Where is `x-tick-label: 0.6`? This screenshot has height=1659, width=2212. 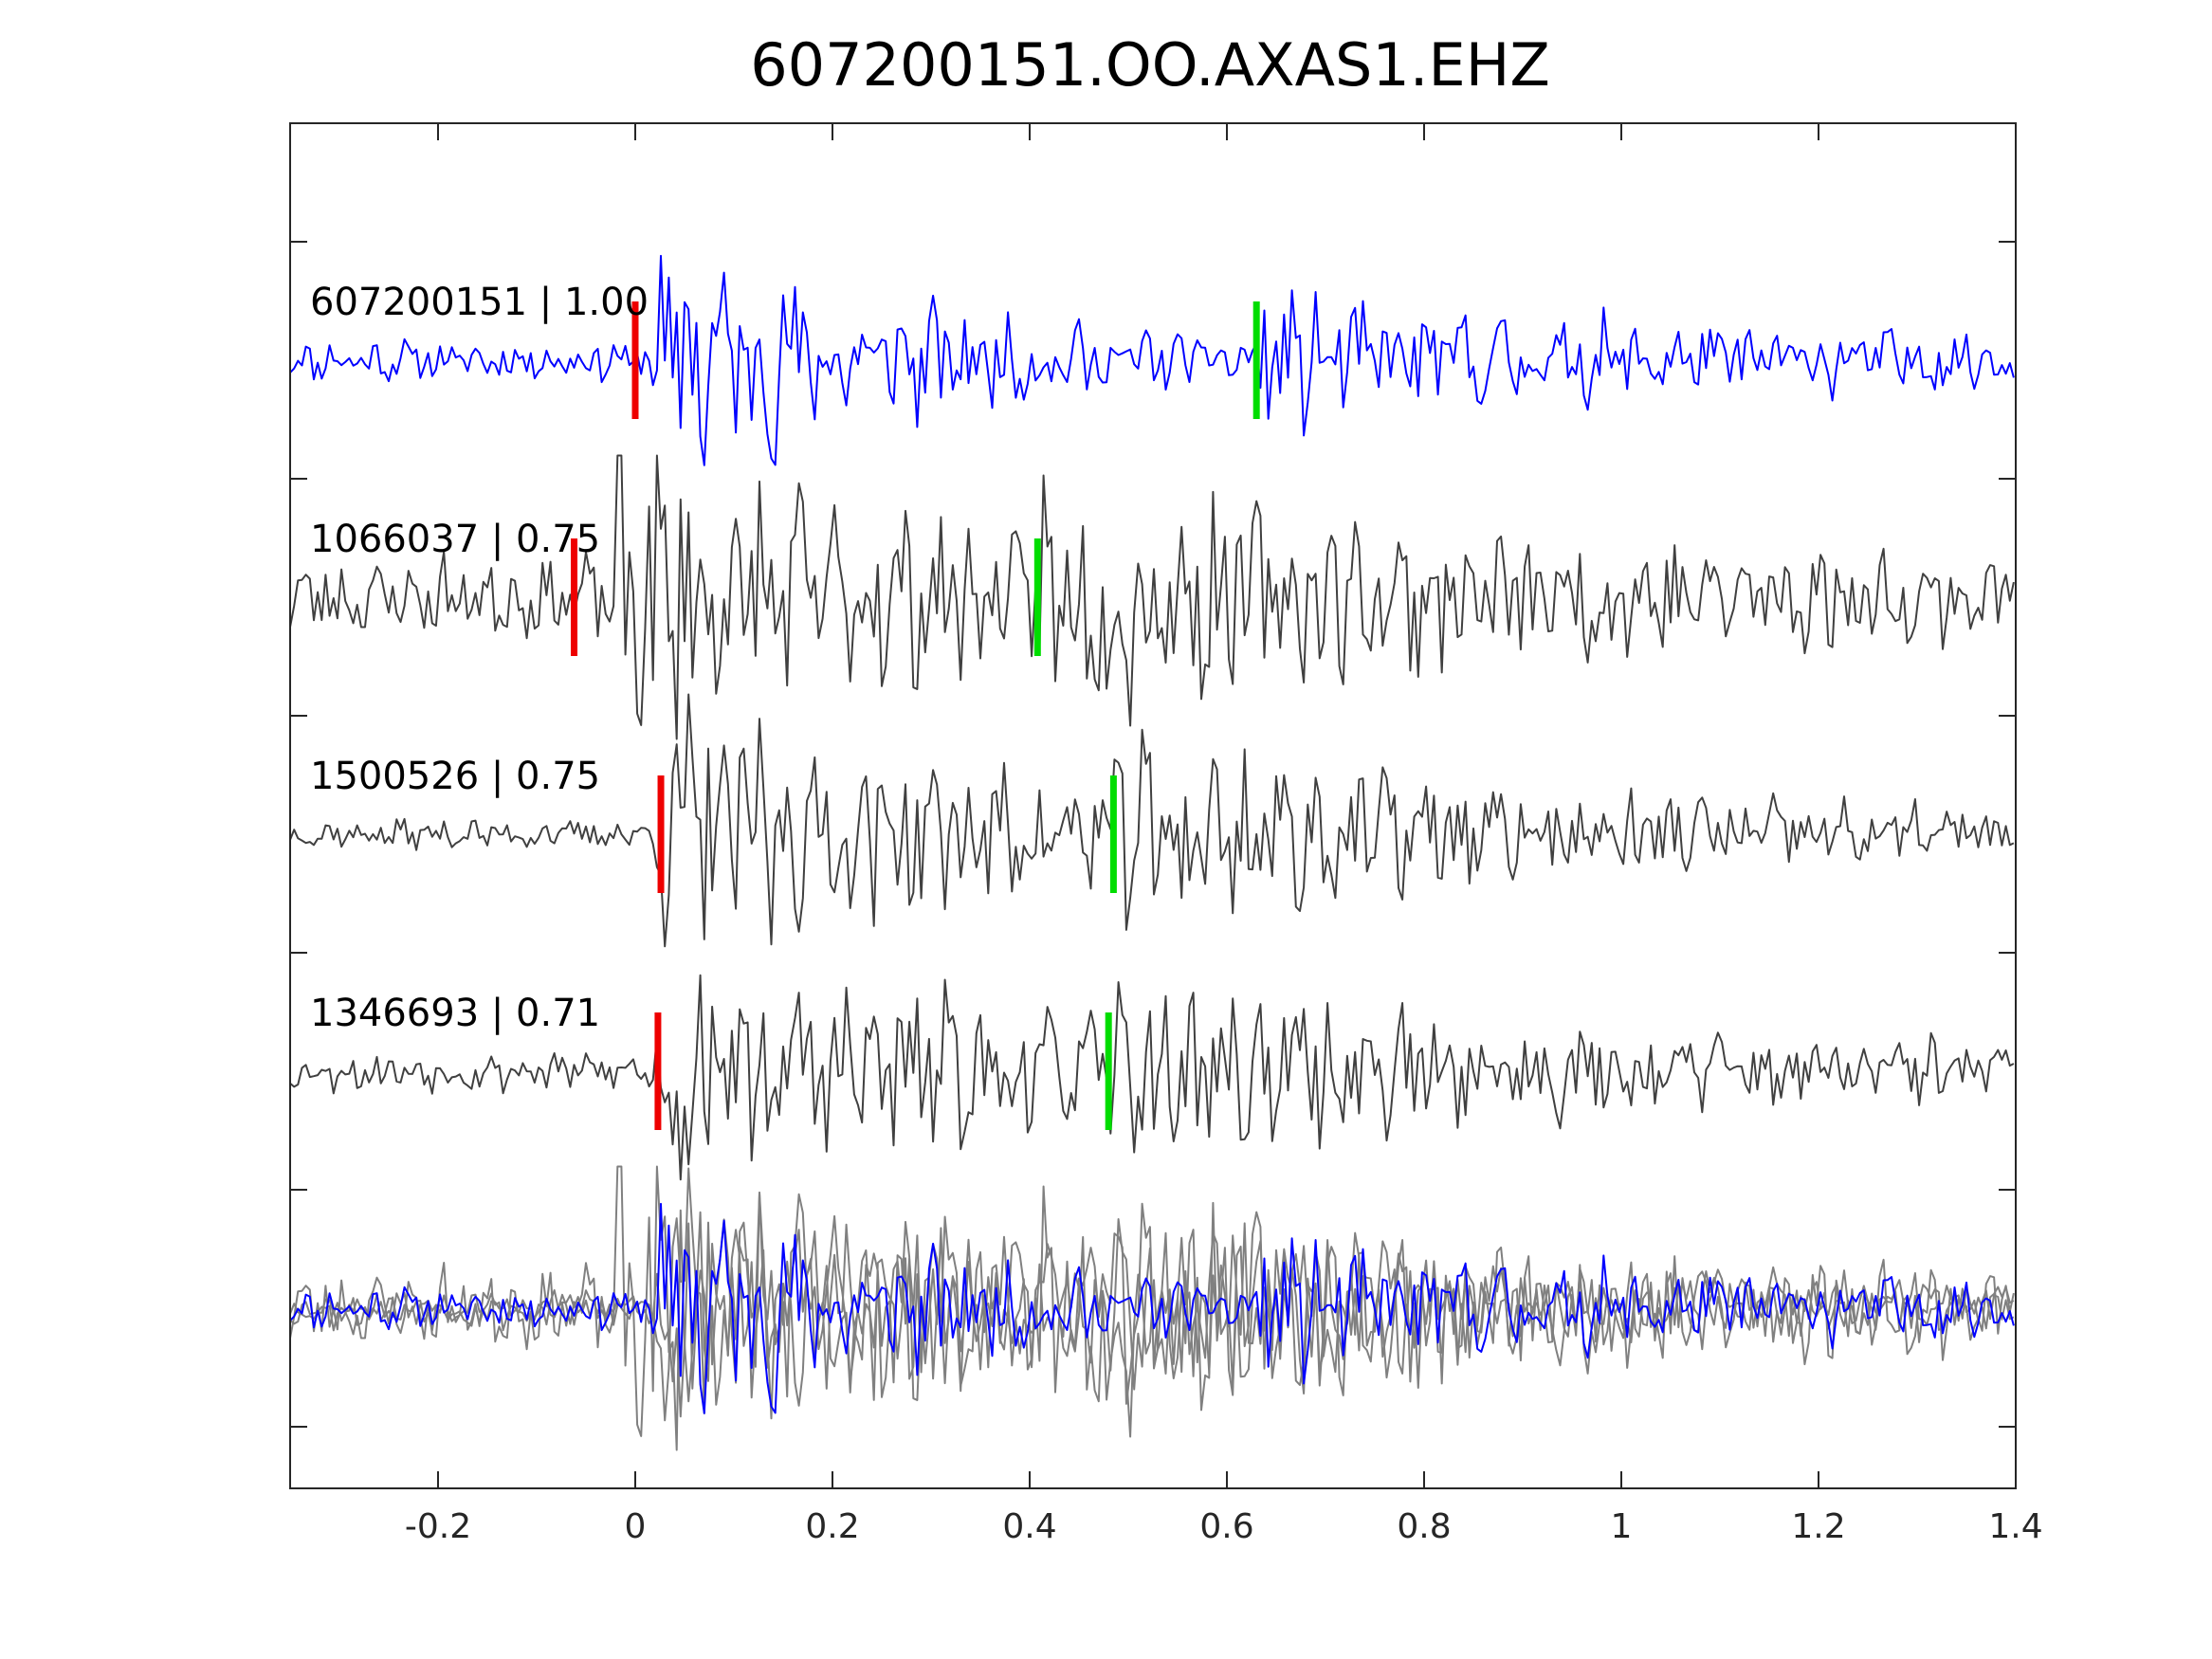 x-tick-label: 0.6 is located at coordinates (1226, 1526).